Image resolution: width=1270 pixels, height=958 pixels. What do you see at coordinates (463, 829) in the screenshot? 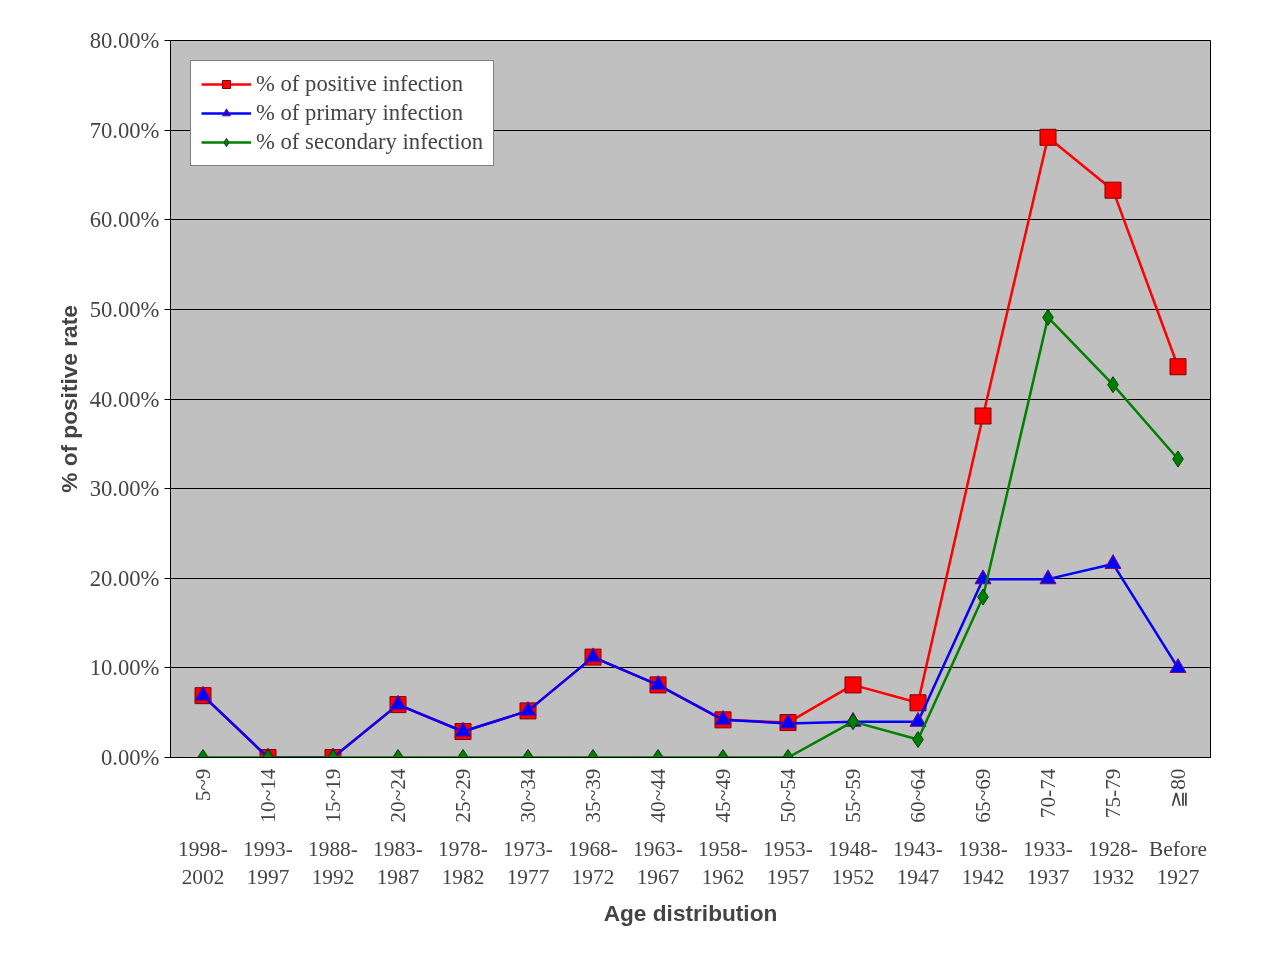
I see `category-label: 25~29 1978- 1982` at bounding box center [463, 829].